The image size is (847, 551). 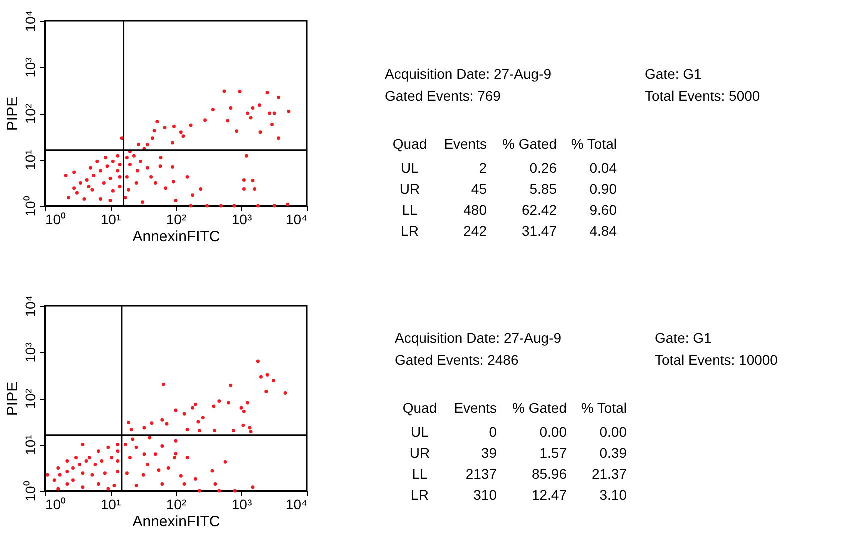 What do you see at coordinates (554, 453) in the screenshot?
I see `text: 1.57` at bounding box center [554, 453].